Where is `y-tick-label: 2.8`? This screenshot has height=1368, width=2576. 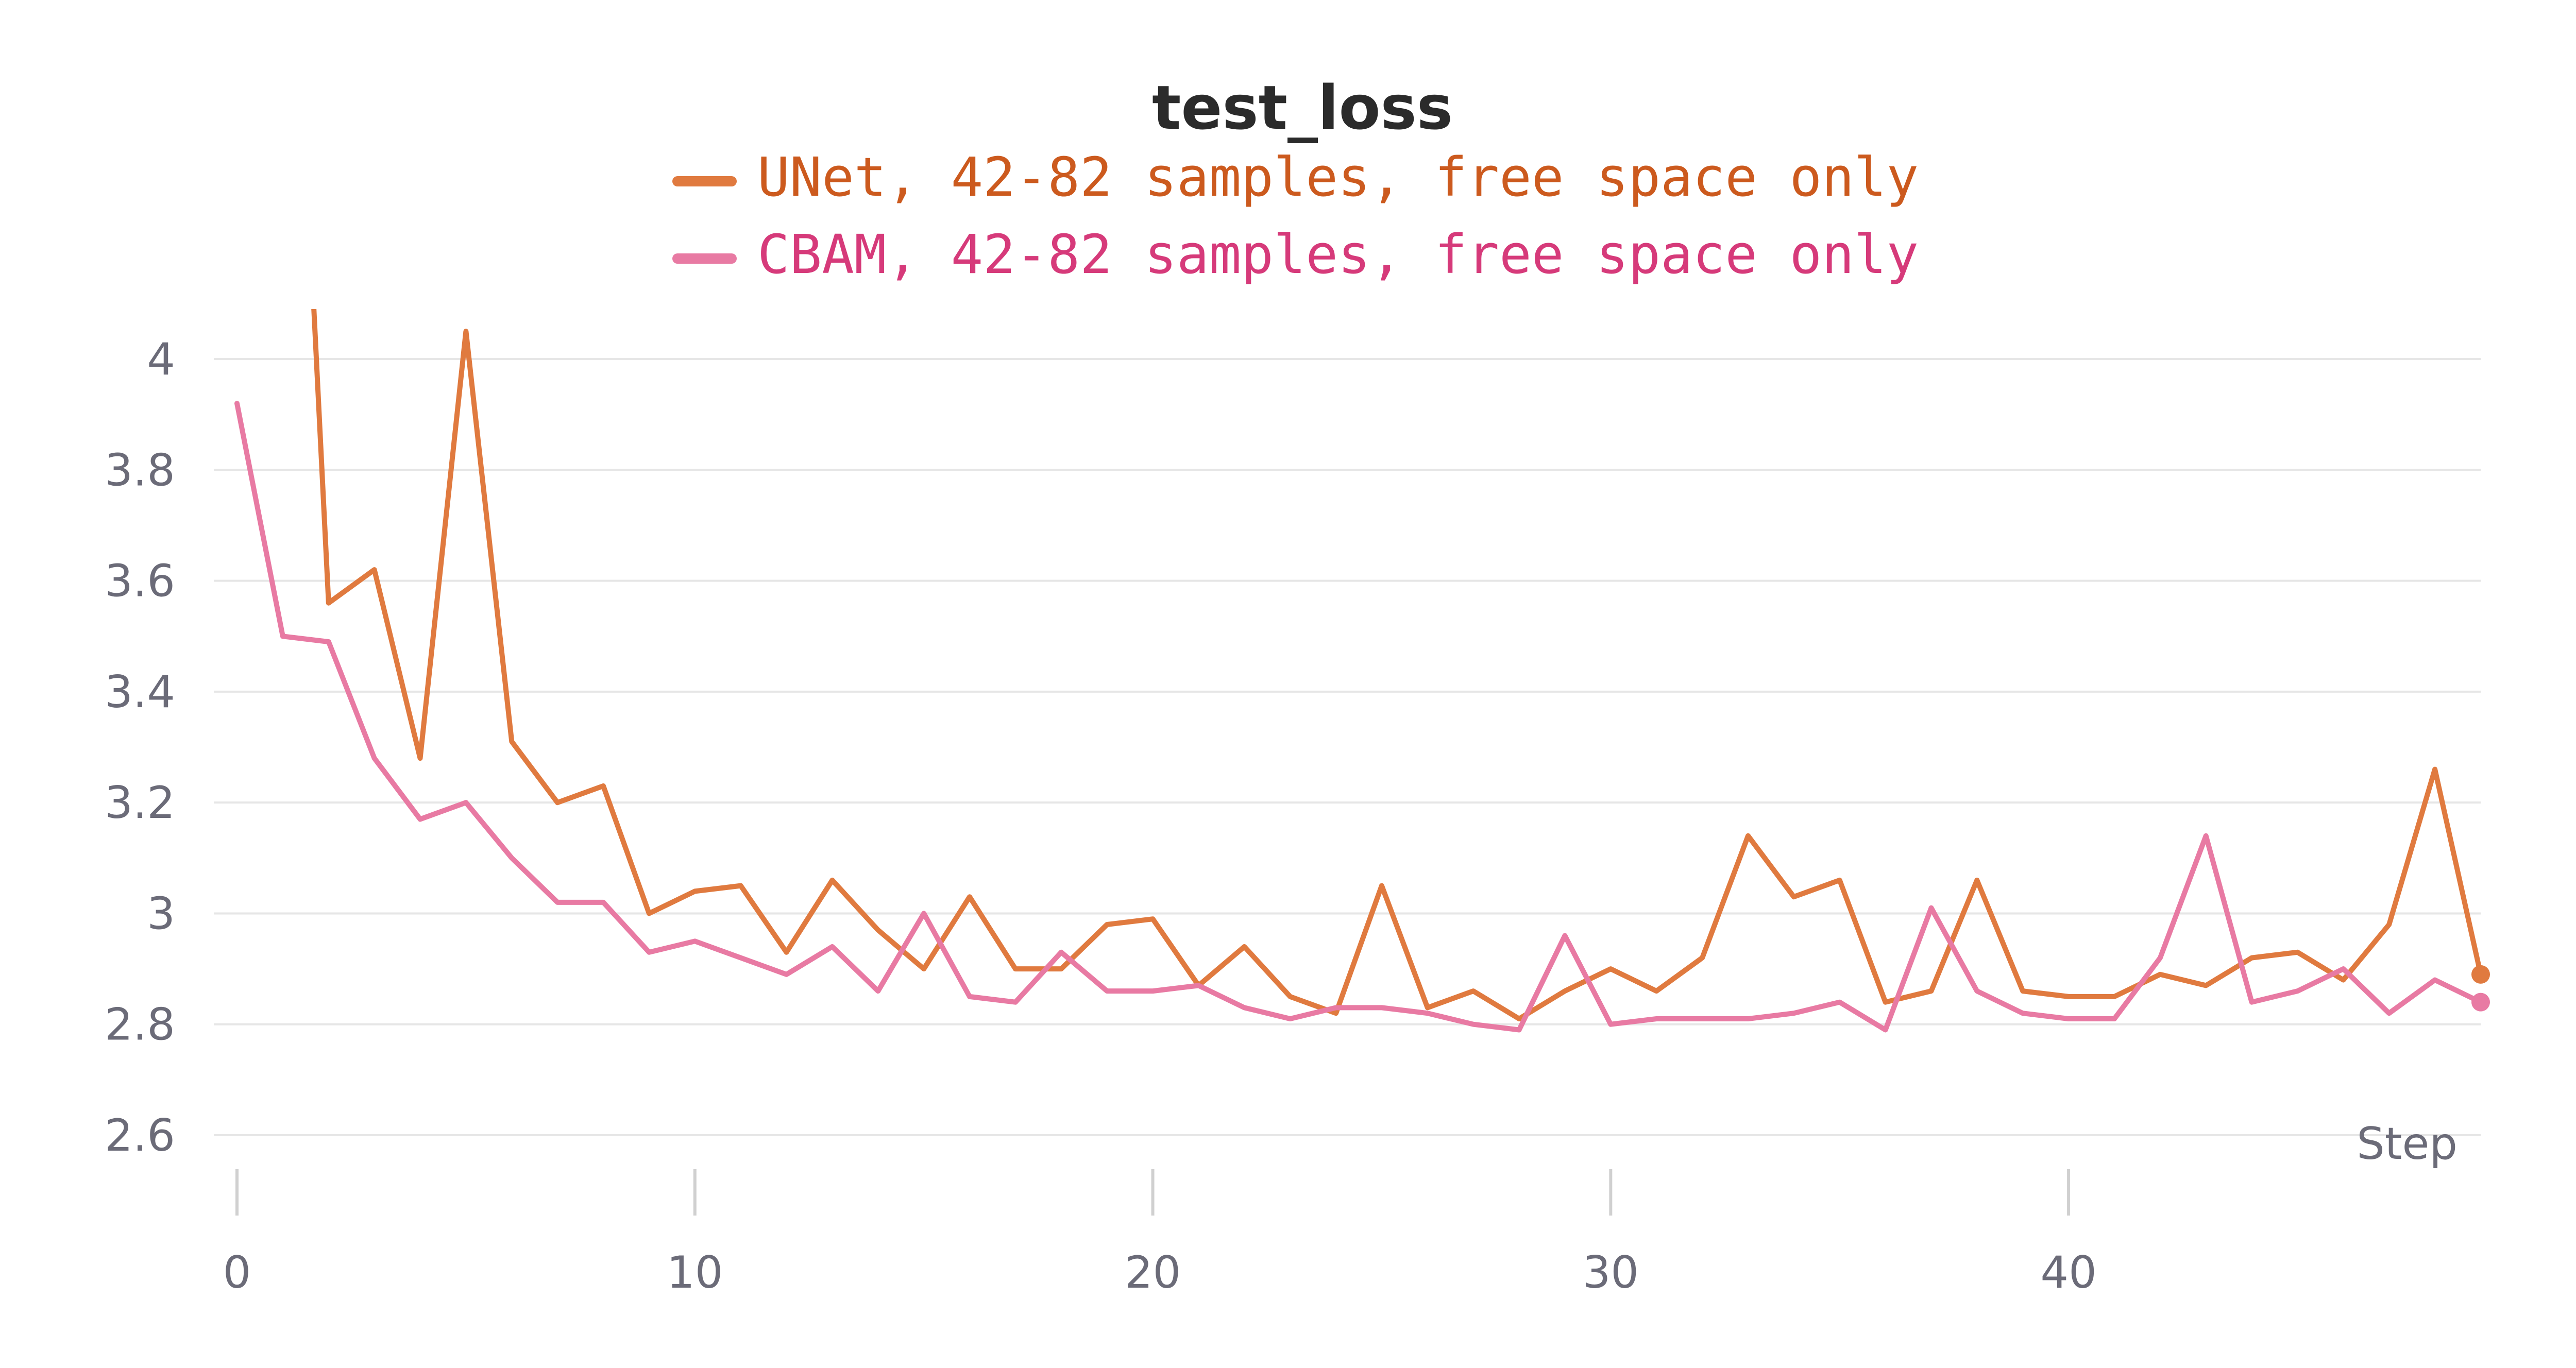 y-tick-label: 2.8 is located at coordinates (140, 1025).